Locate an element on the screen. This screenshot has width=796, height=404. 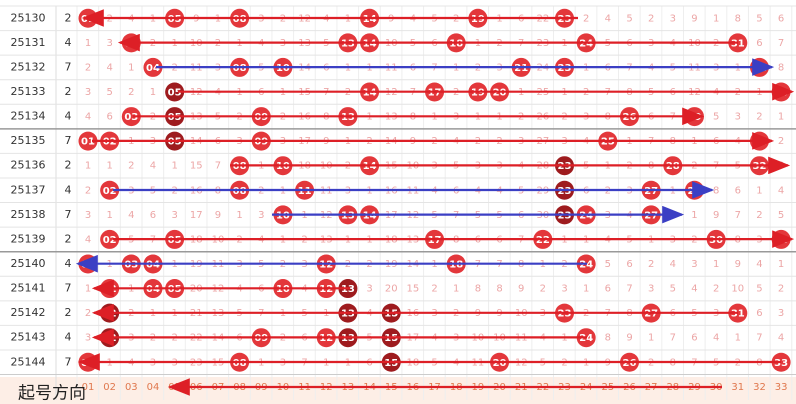
ball-number: 23 is located at coordinates (565, 191).